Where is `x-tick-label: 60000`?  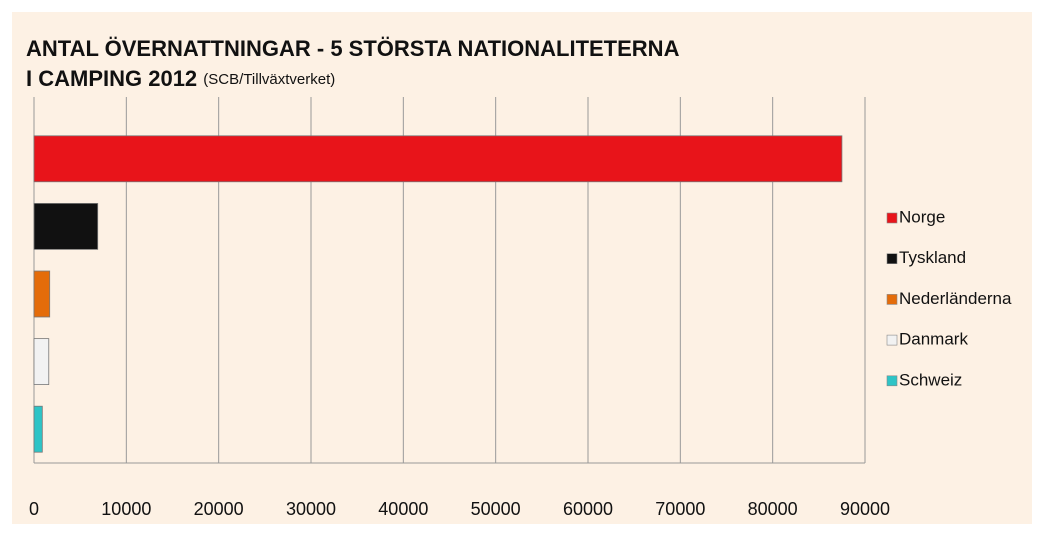
x-tick-label: 60000 is located at coordinates (588, 509).